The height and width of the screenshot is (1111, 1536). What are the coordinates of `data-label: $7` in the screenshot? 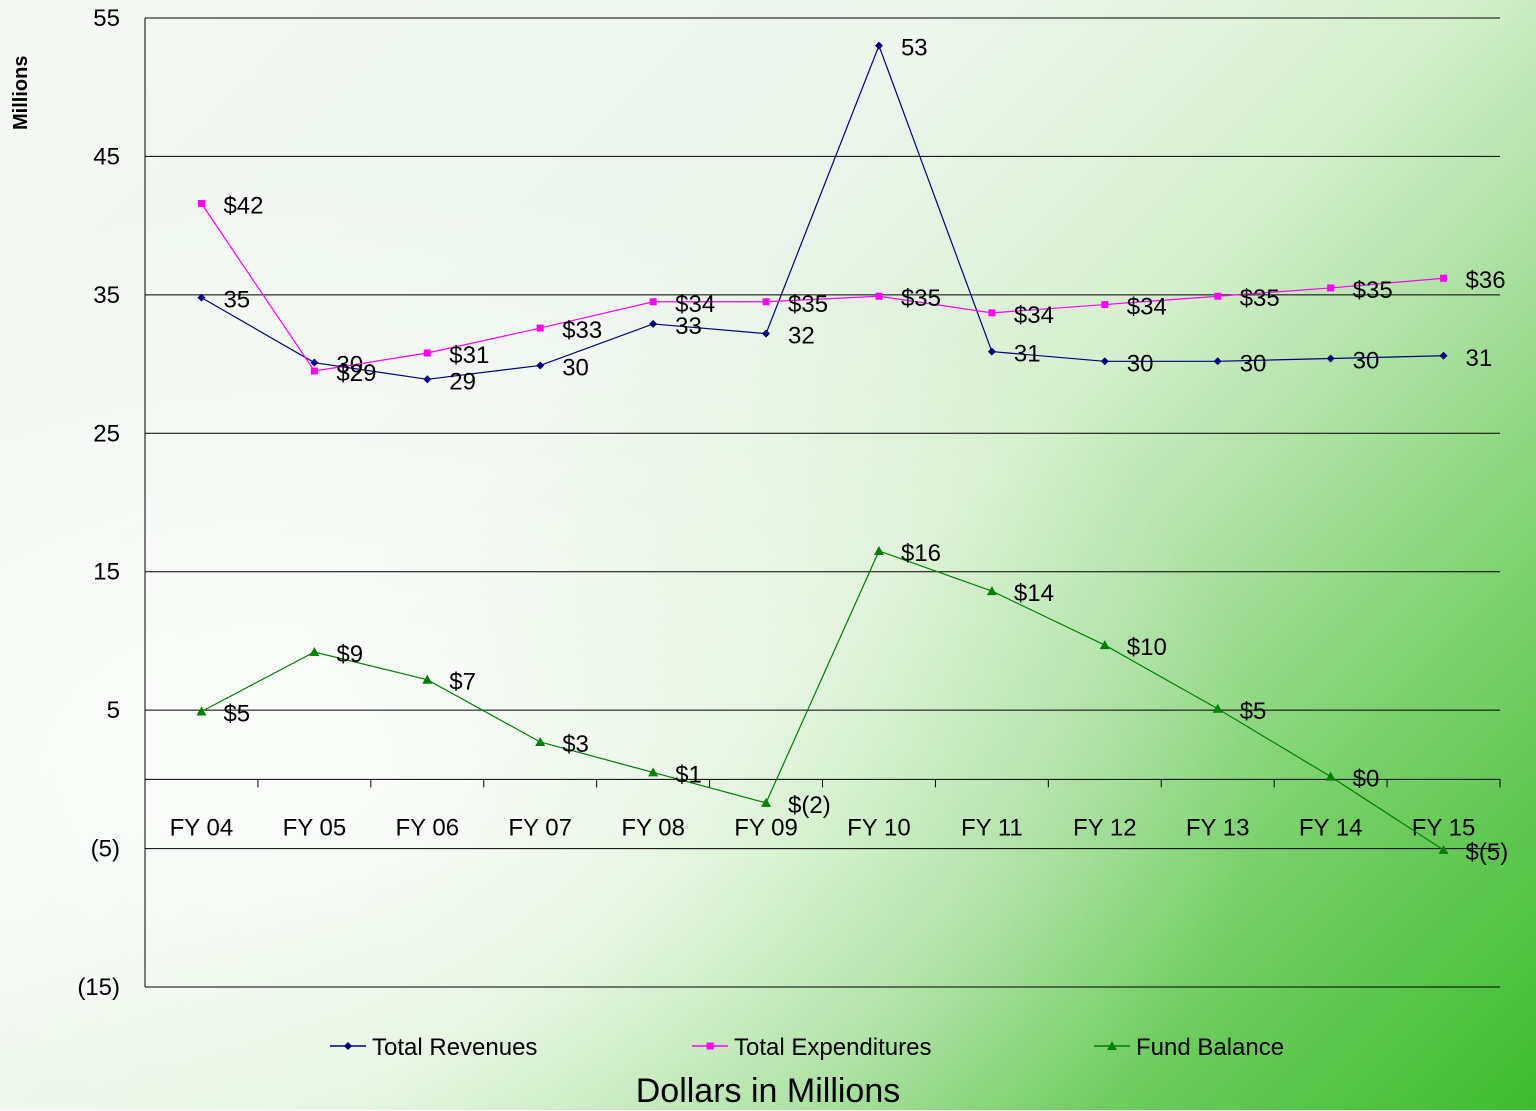 It's located at (462, 682).